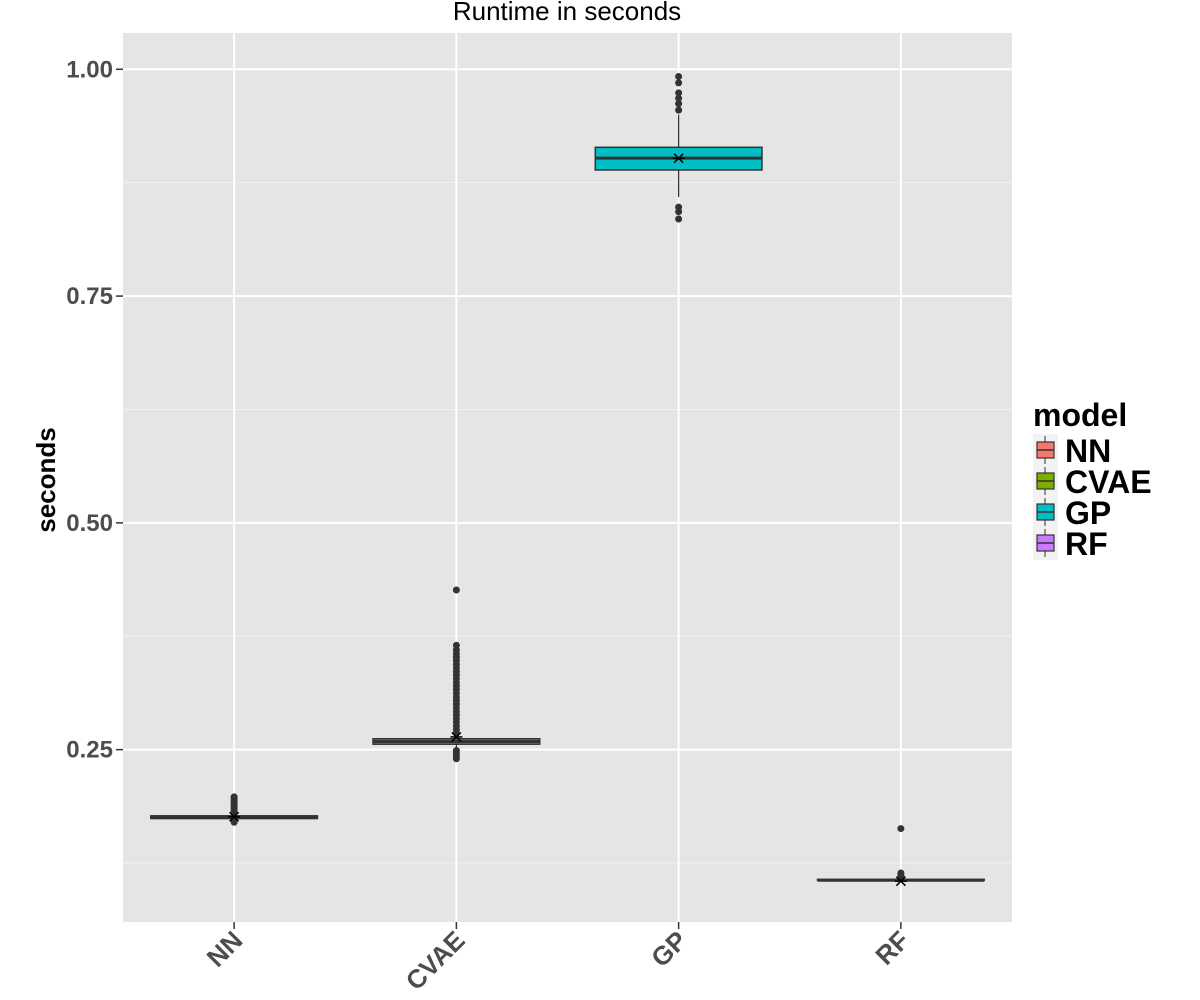 This screenshot has width=1200, height=1000. Describe the element at coordinates (234, 809) in the screenshot. I see `box-nn` at that location.